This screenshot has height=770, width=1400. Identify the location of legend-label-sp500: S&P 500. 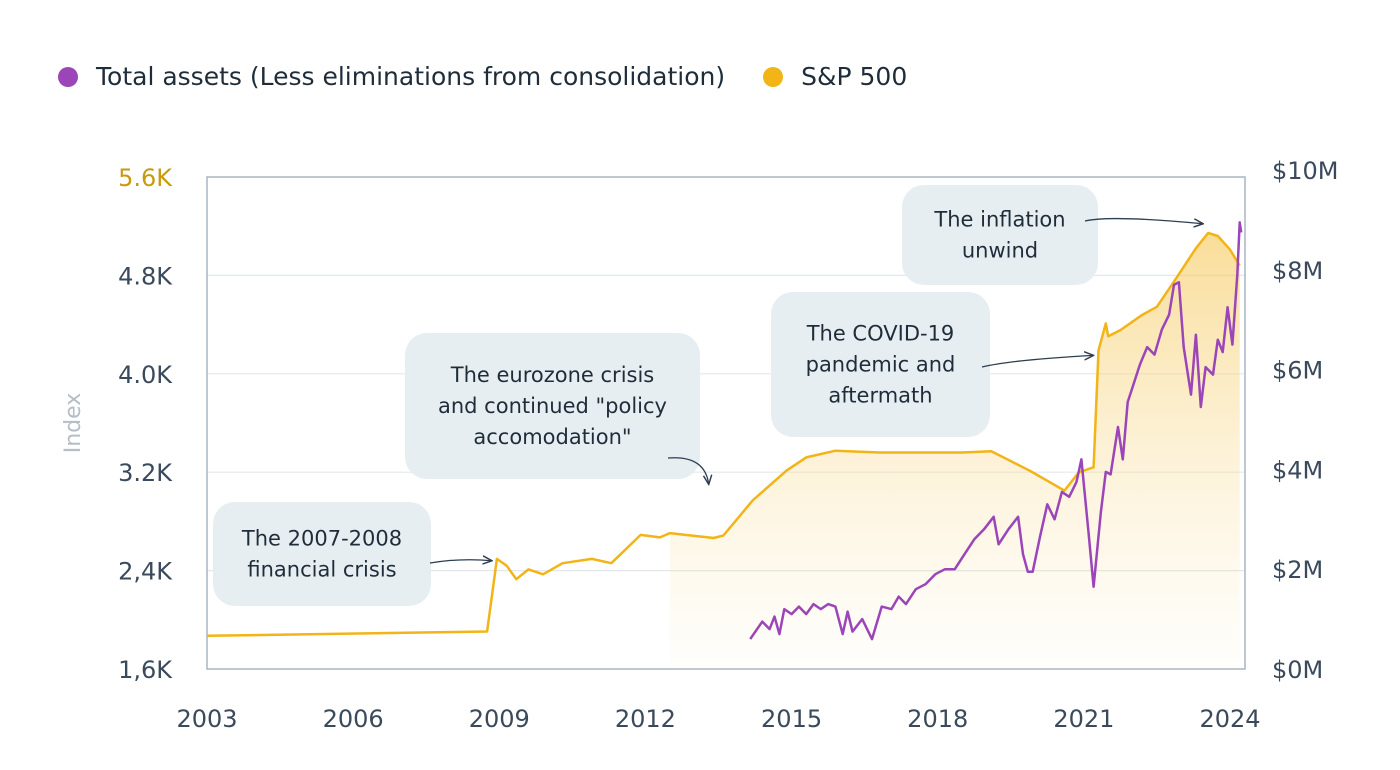
(854, 76).